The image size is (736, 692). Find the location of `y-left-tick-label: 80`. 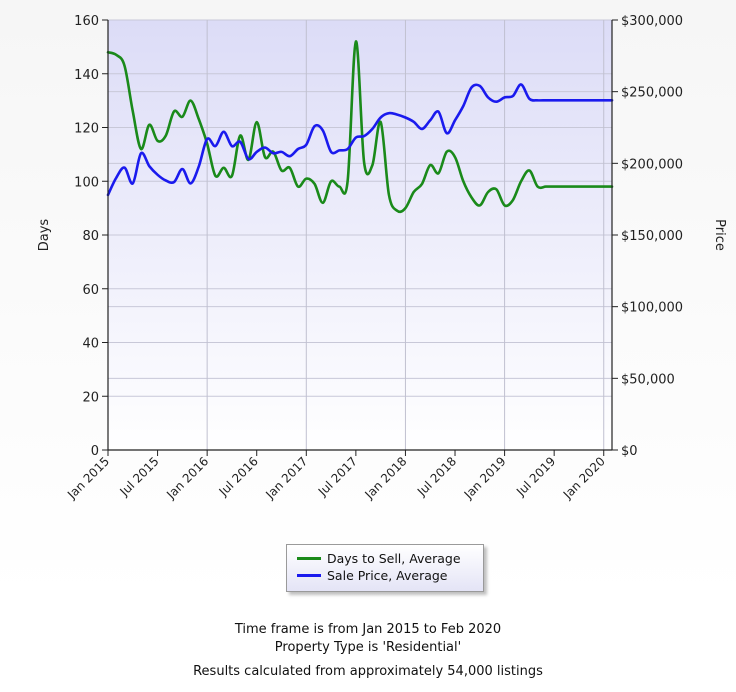

y-left-tick-label: 80 is located at coordinates (90, 236).